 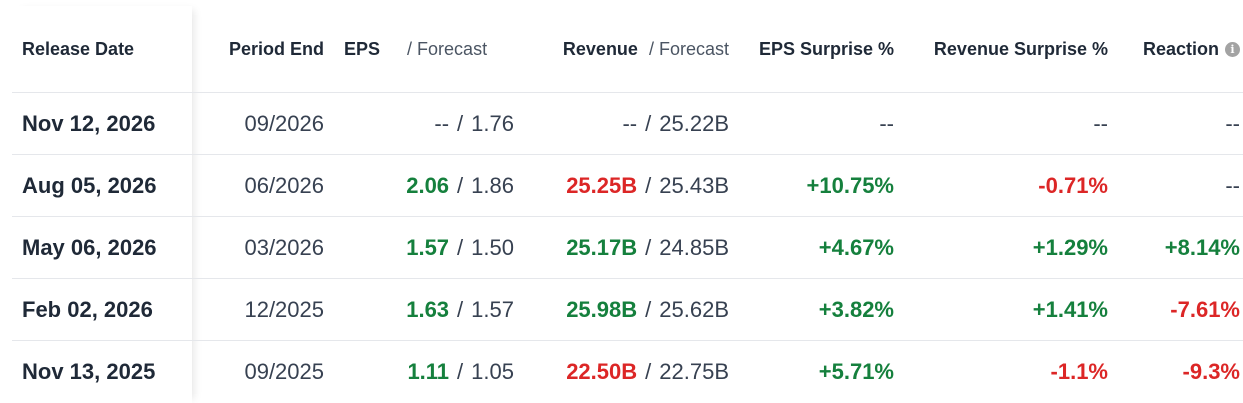 What do you see at coordinates (492, 185) in the screenshot?
I see `eps-forecast: 1.86` at bounding box center [492, 185].